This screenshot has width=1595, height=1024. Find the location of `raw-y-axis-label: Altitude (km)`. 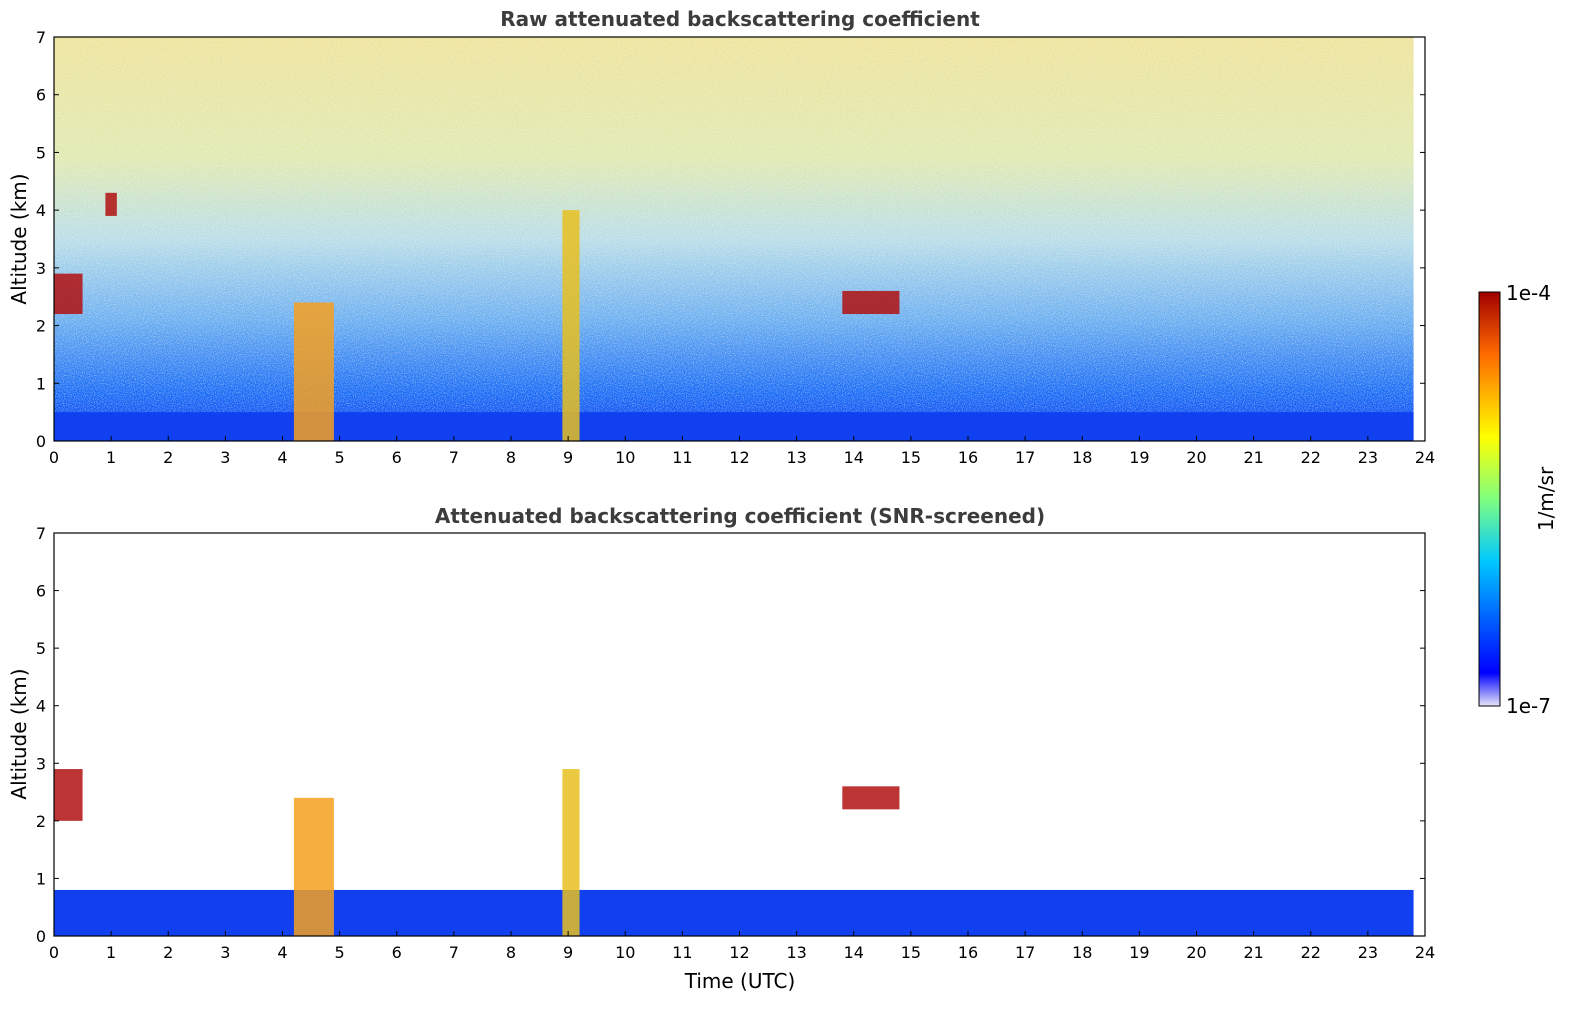

raw-y-axis-label: Altitude (km) is located at coordinates (19, 238).